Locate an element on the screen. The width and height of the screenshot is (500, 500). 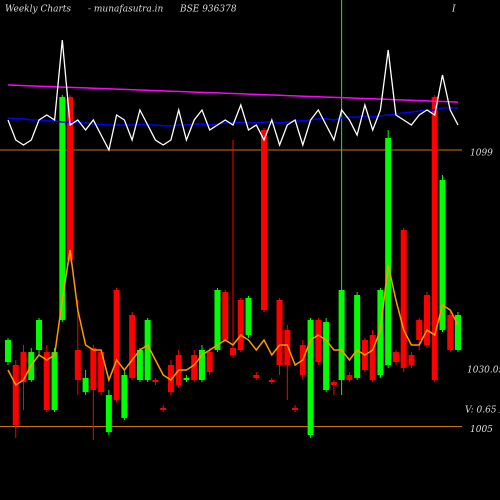
symbol: BSE 936378 is located at coordinates (208, 10).